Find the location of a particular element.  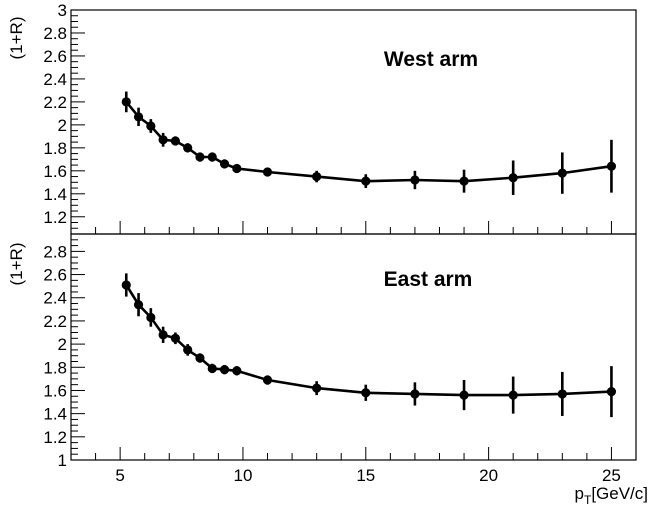

x-tick-label: 10 is located at coordinates (242, 475).